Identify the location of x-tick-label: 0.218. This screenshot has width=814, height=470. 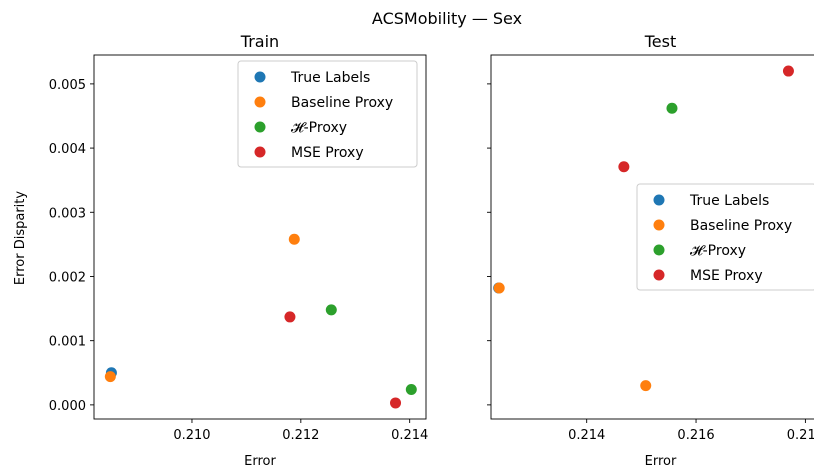
(800, 435).